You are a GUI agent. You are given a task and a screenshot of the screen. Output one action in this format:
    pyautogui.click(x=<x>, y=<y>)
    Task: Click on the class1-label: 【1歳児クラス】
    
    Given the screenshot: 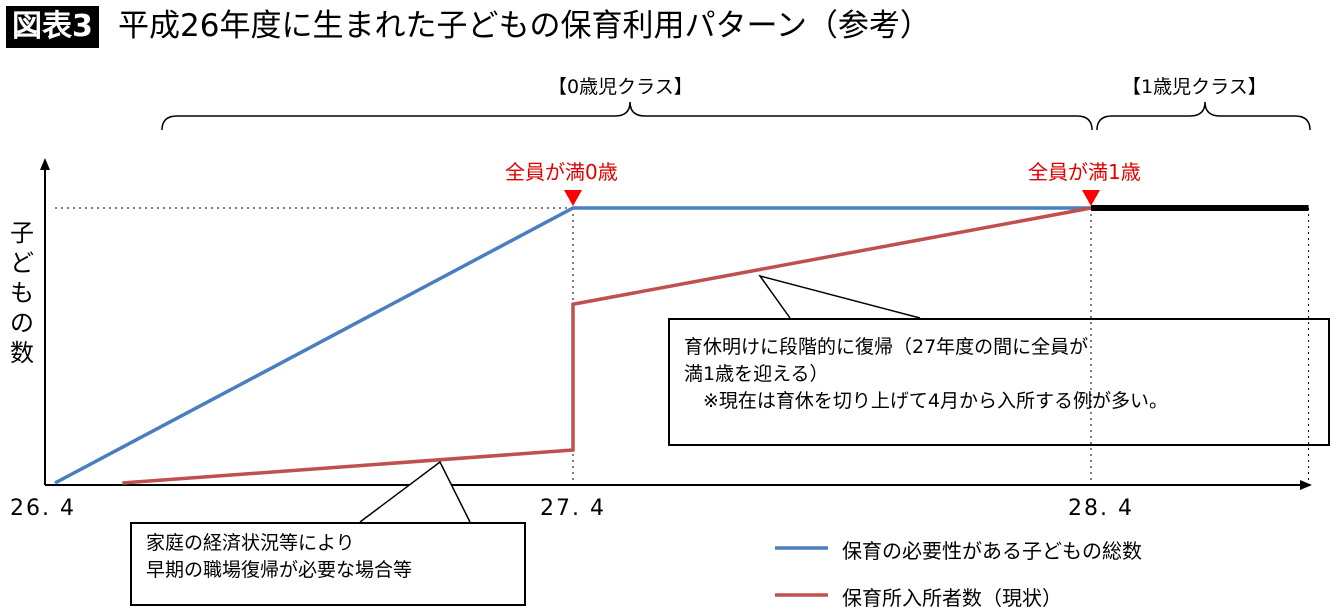 What is the action you would take?
    pyautogui.click(x=1194, y=87)
    